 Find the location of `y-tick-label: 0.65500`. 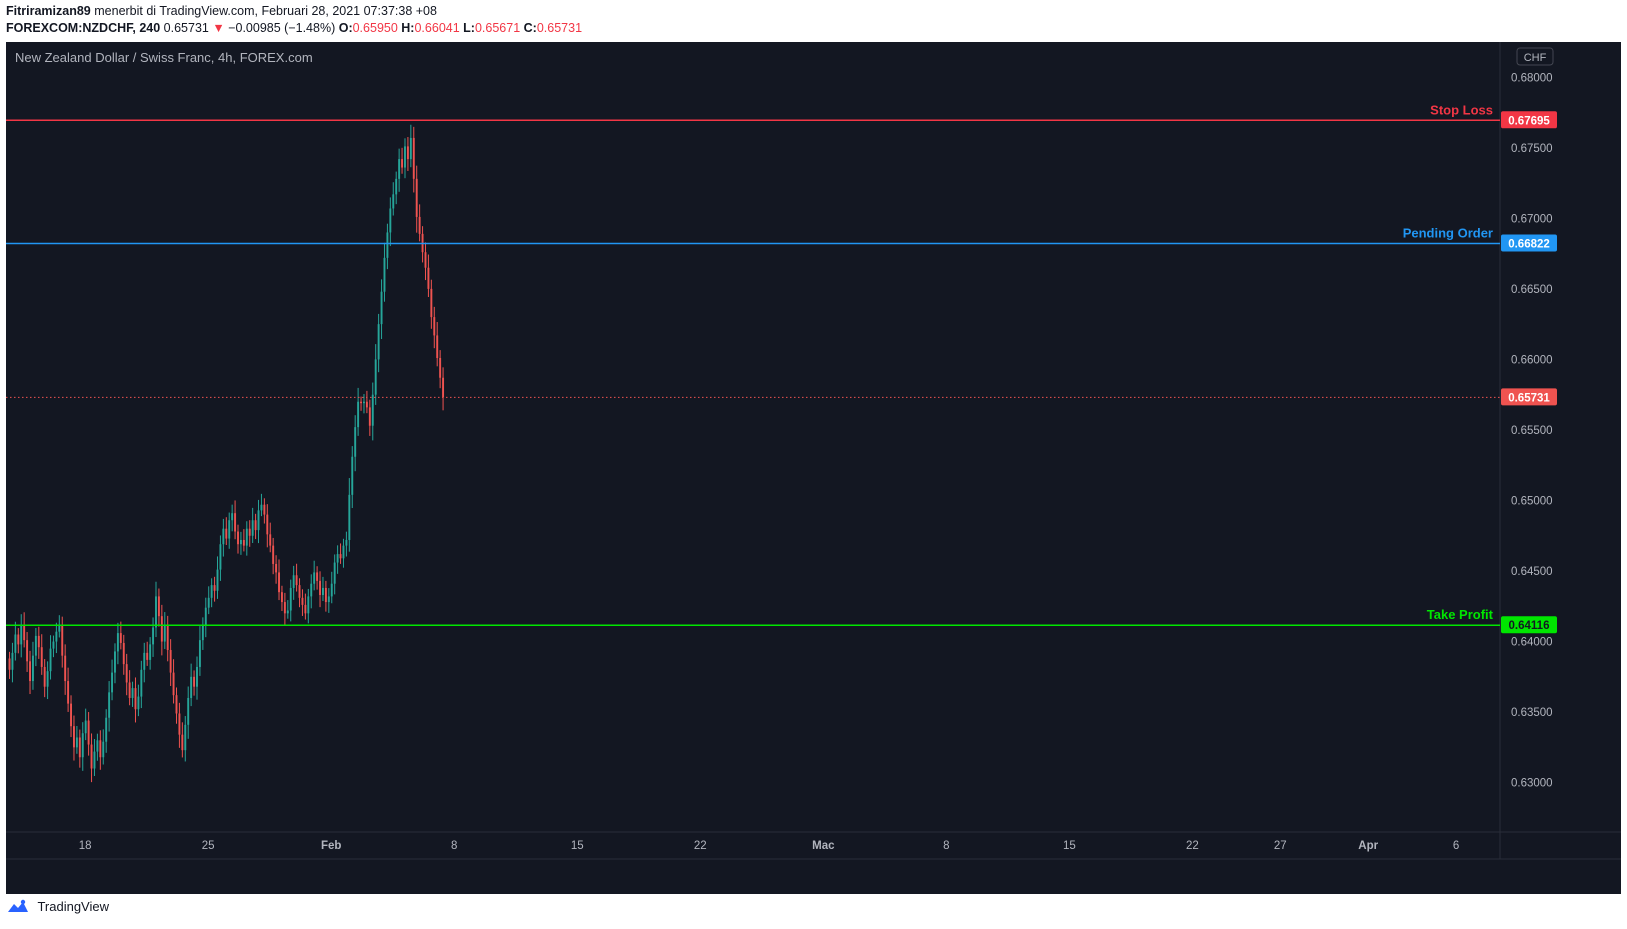

y-tick-label: 0.65500 is located at coordinates (1532, 431).